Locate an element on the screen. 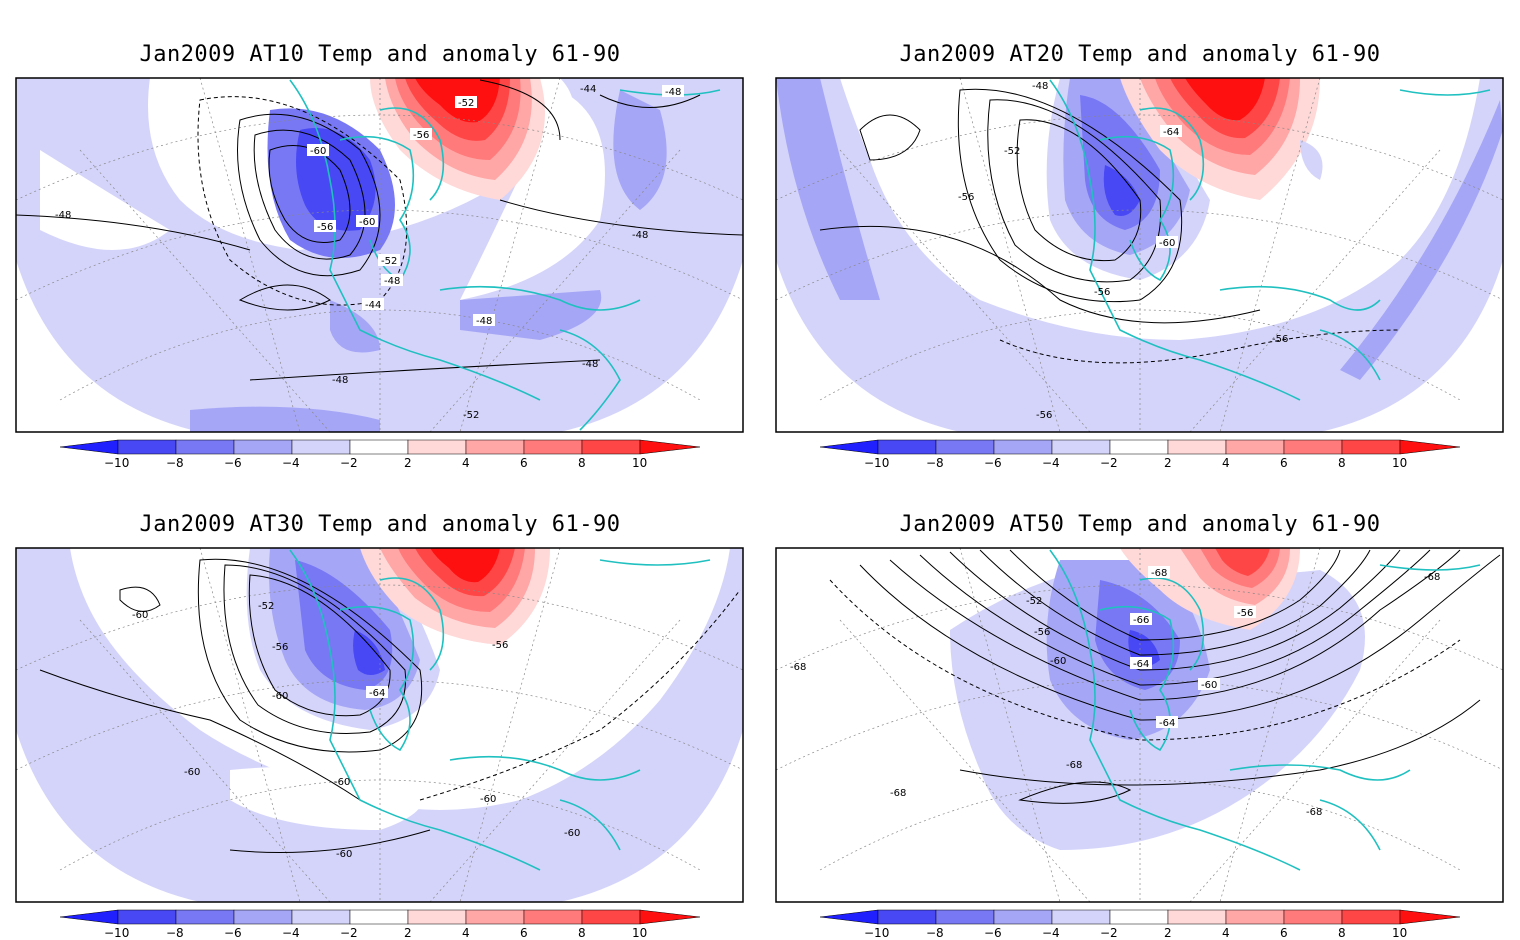 The width and height of the screenshot is (1520, 940). anomaly-n6 is located at coordinates (1120, 162).